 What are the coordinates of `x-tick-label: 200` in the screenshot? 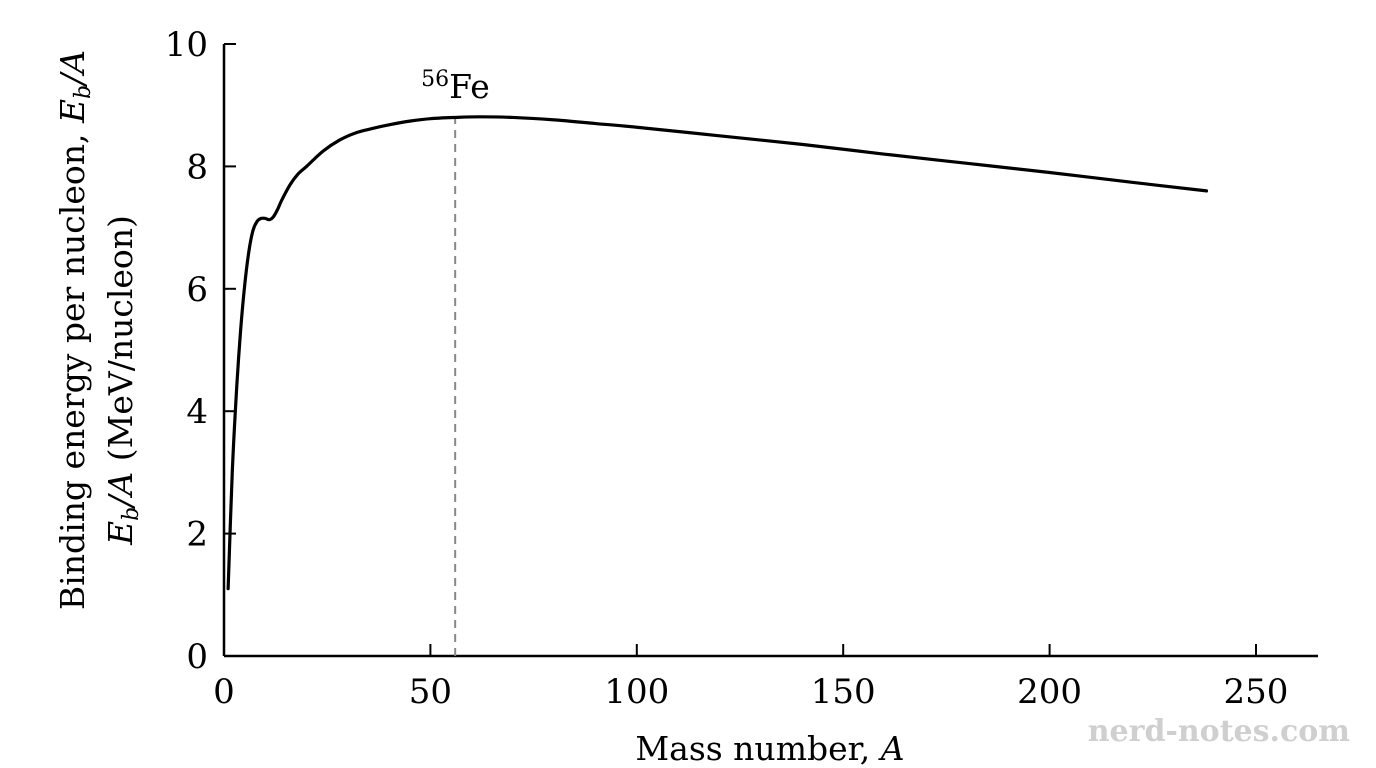 It's located at (1049, 692).